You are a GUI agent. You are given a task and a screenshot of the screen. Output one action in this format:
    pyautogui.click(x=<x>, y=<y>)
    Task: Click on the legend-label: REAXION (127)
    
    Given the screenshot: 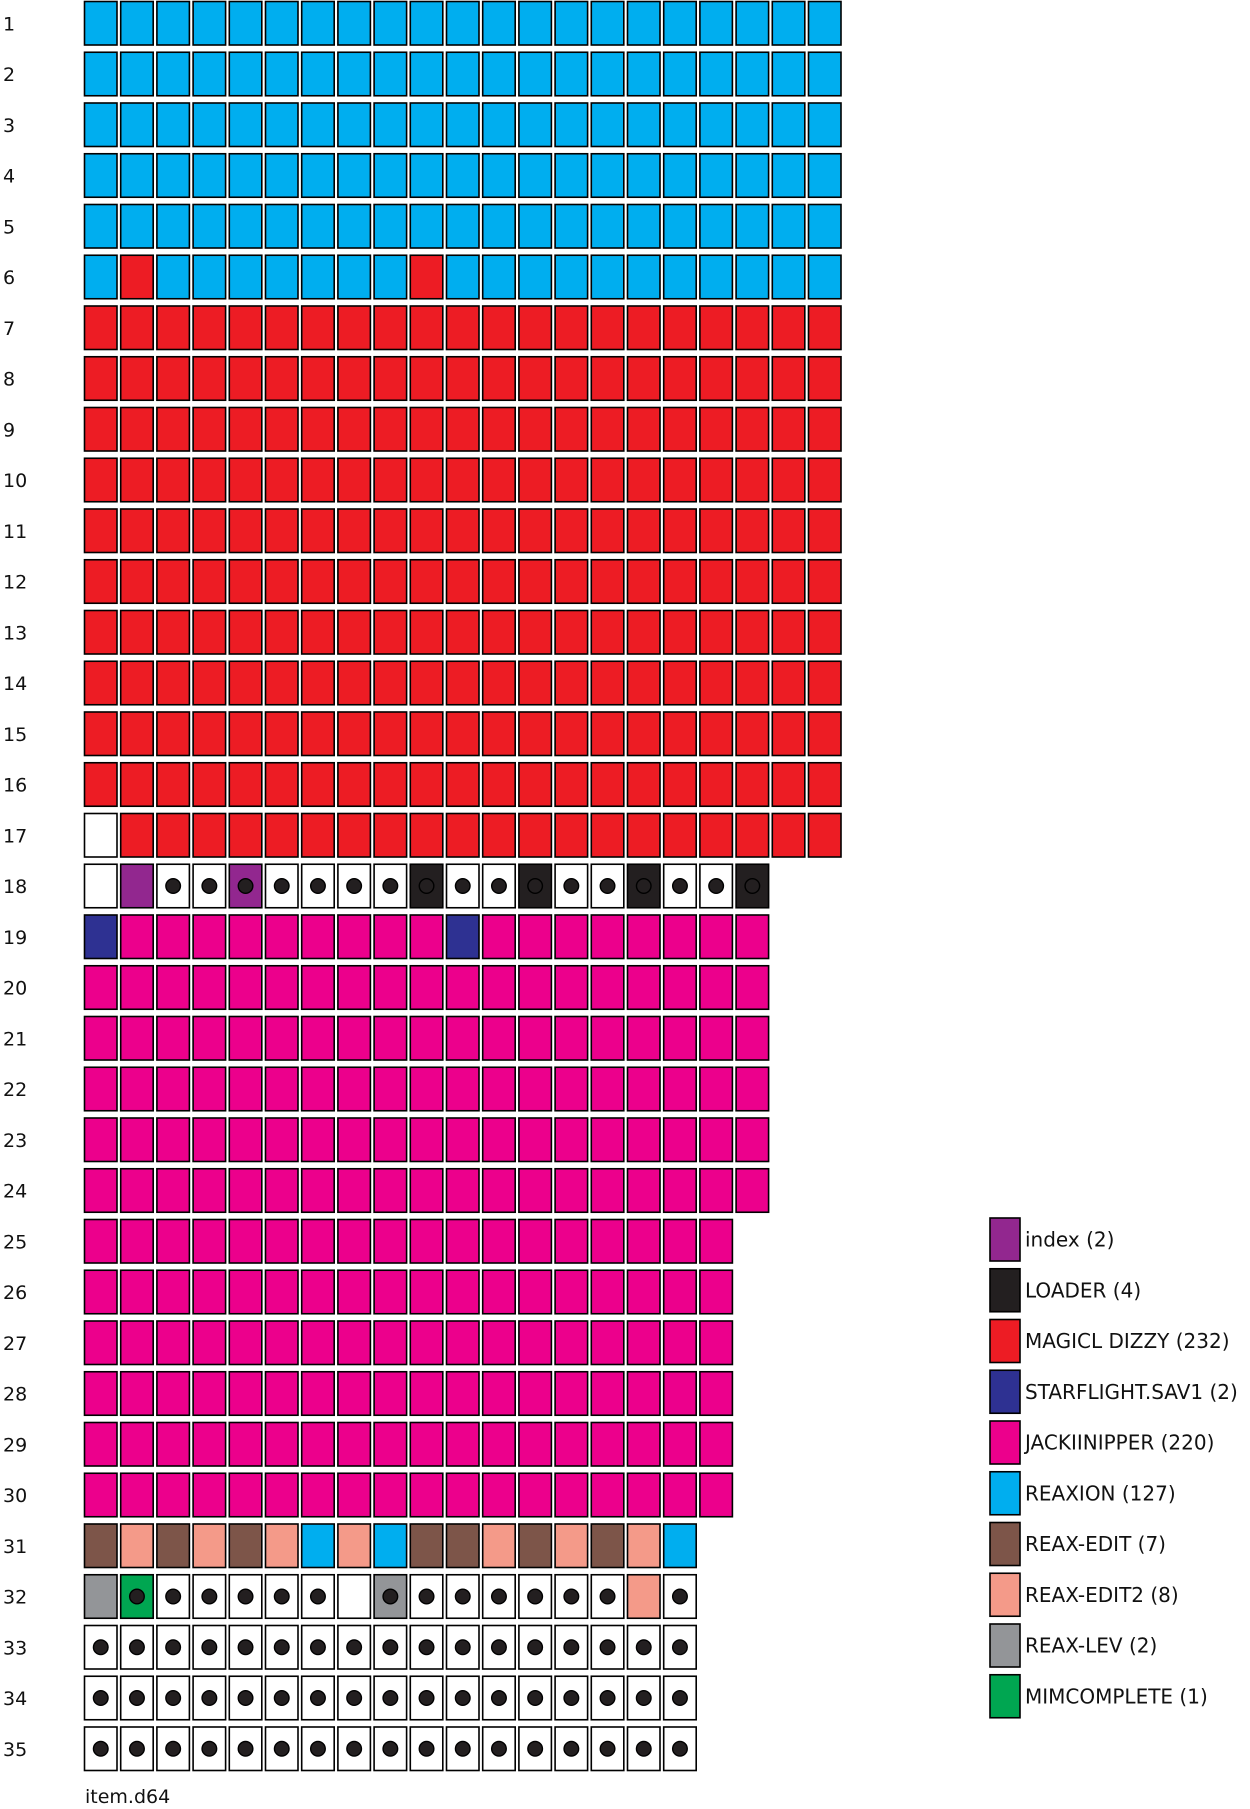 What is the action you would take?
    pyautogui.click(x=1100, y=1493)
    